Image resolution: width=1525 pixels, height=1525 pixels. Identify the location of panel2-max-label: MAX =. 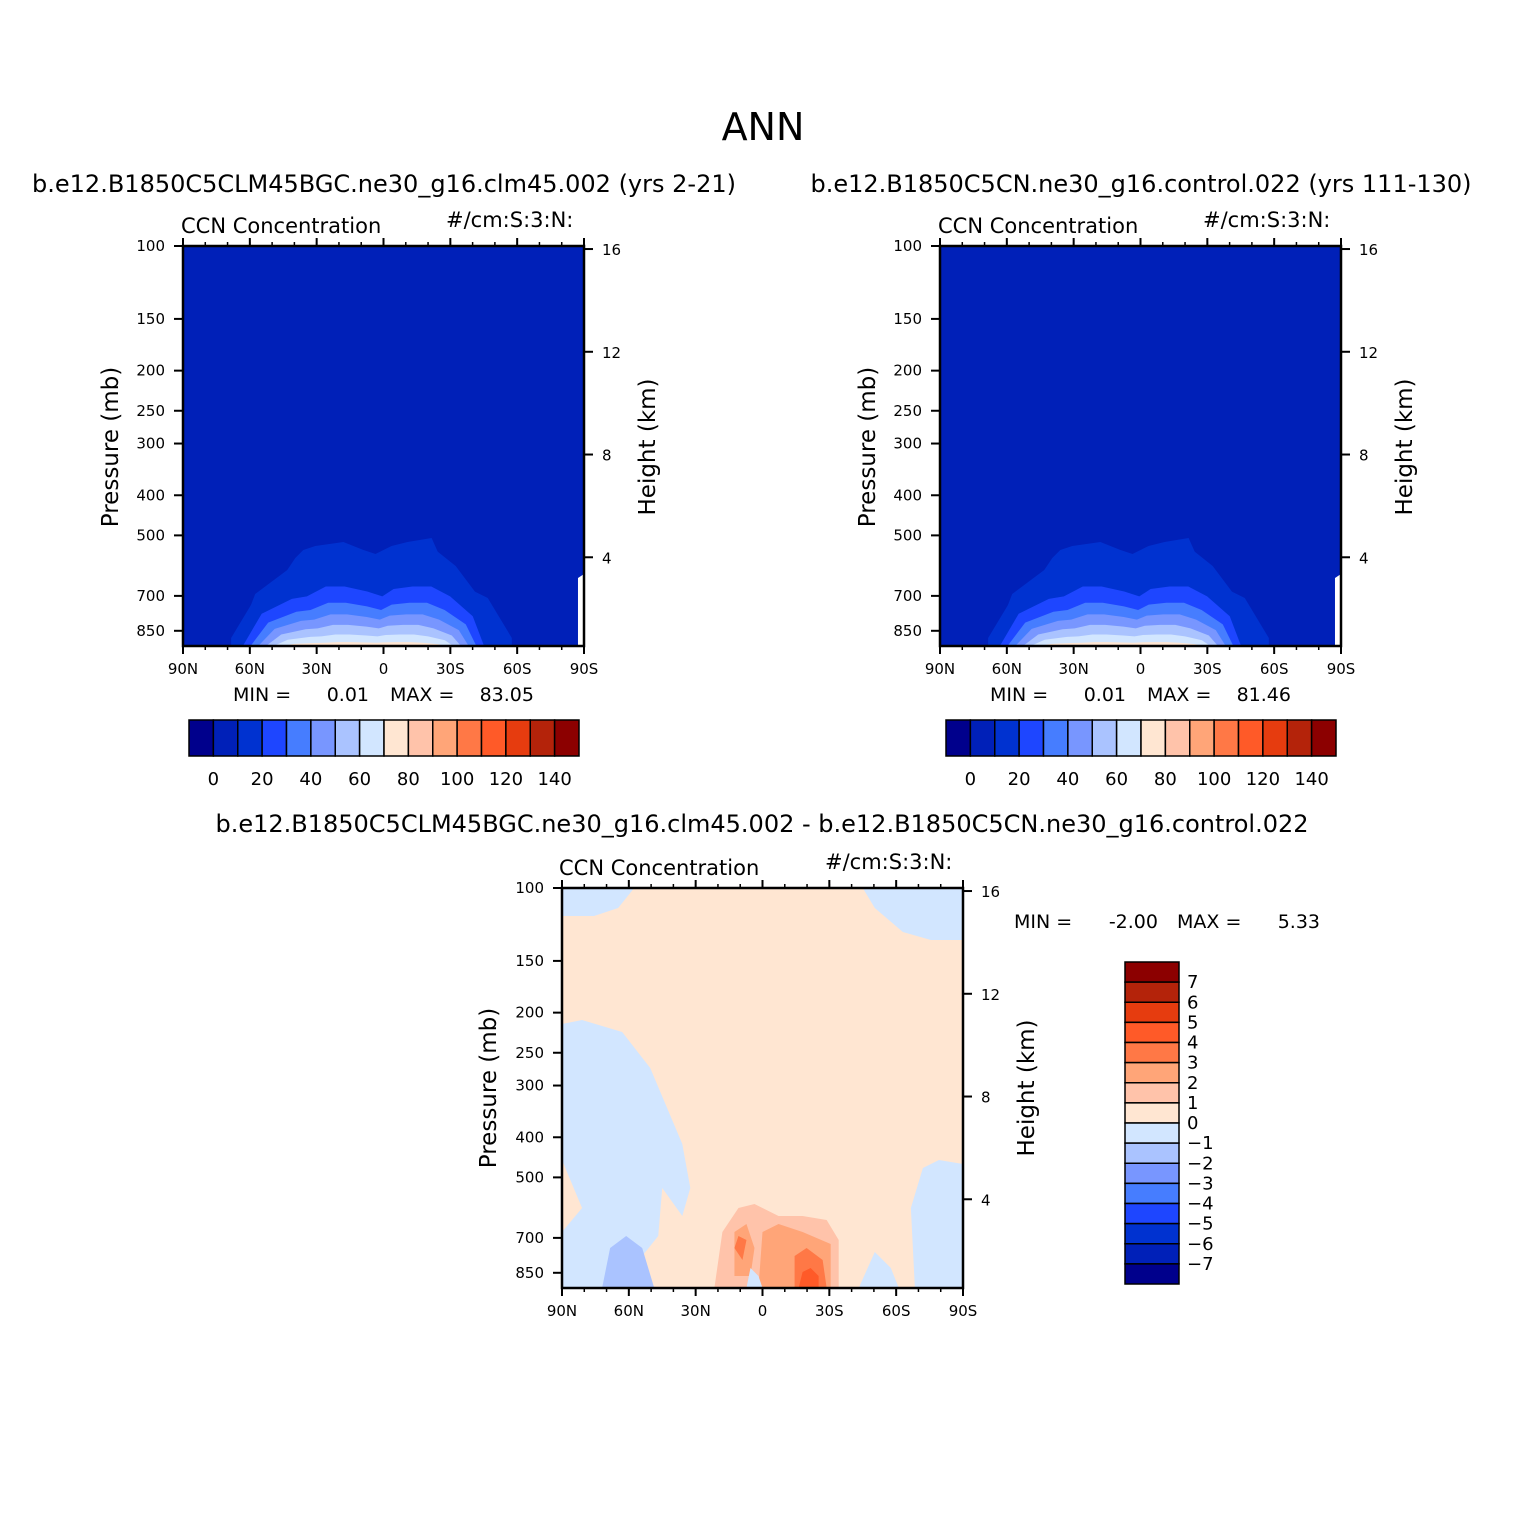
(1179, 695).